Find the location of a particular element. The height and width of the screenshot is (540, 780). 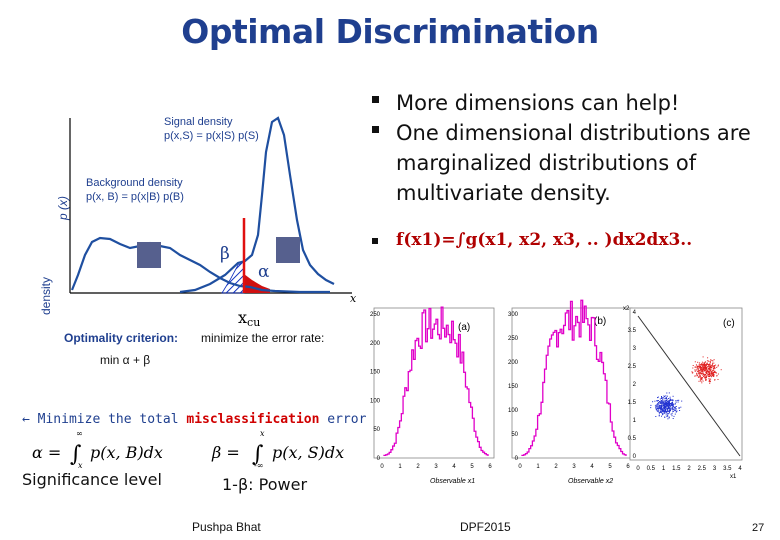

panel-a-xtick: 3 is located at coordinates (436, 467).